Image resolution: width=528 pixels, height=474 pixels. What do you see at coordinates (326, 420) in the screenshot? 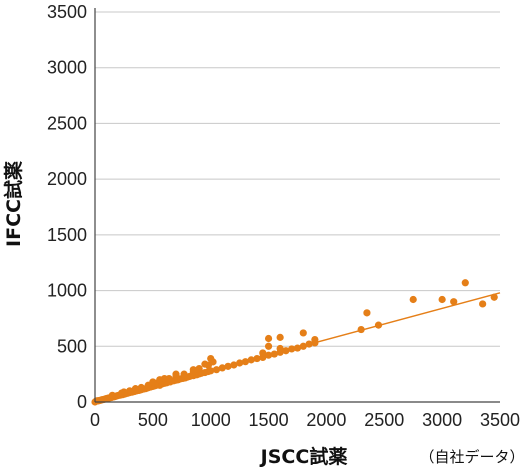
I see `x-tick-label: 2000` at bounding box center [326, 420].